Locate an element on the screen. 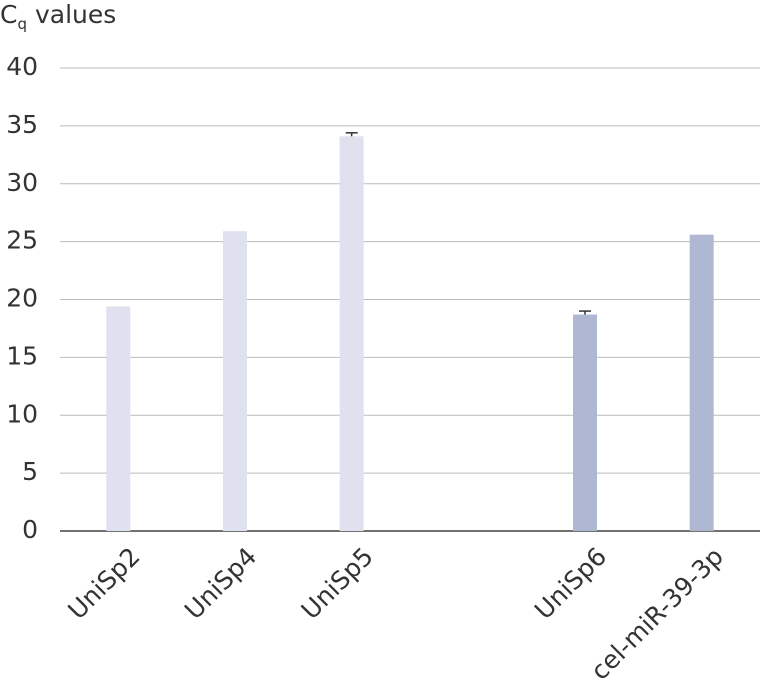 The width and height of the screenshot is (761, 681). y-axis-label: Cq values is located at coordinates (58, 16).